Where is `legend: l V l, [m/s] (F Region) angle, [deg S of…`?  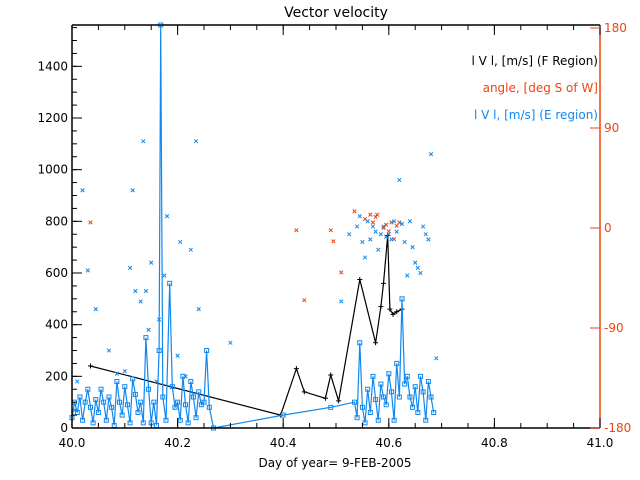
legend: l V l, [m/s] (F Region) angle, [deg S of… is located at coordinates (535, 88).